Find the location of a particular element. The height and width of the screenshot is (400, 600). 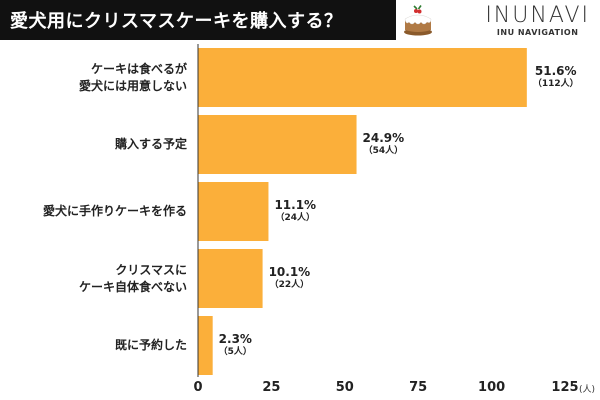

x-tick-label: 75 is located at coordinates (418, 387).